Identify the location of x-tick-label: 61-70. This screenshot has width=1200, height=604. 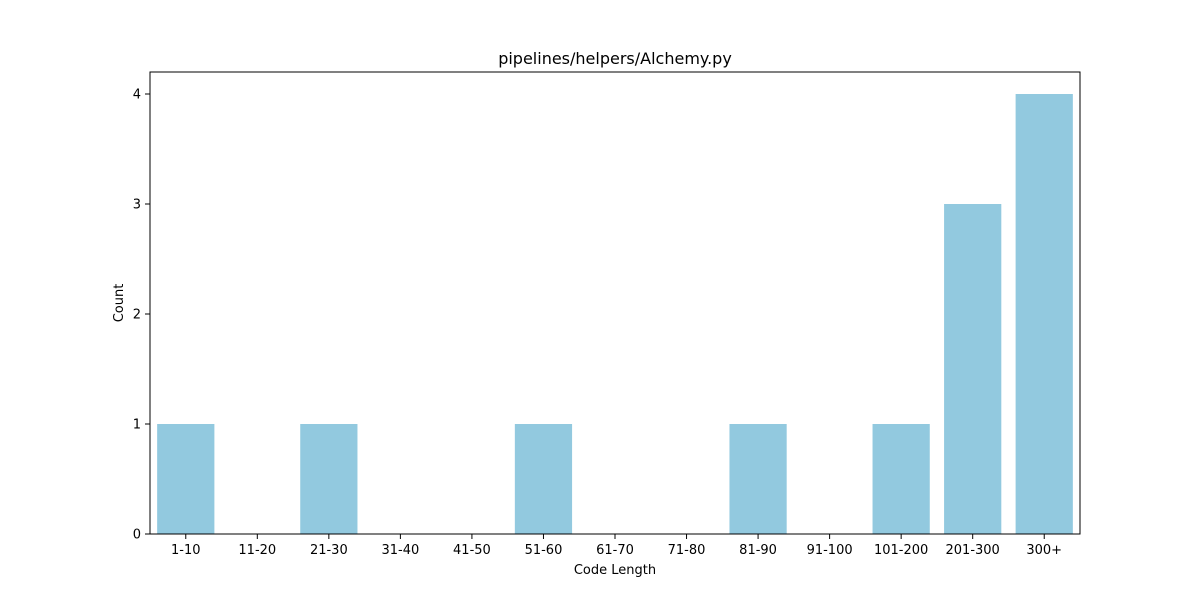
(615, 550).